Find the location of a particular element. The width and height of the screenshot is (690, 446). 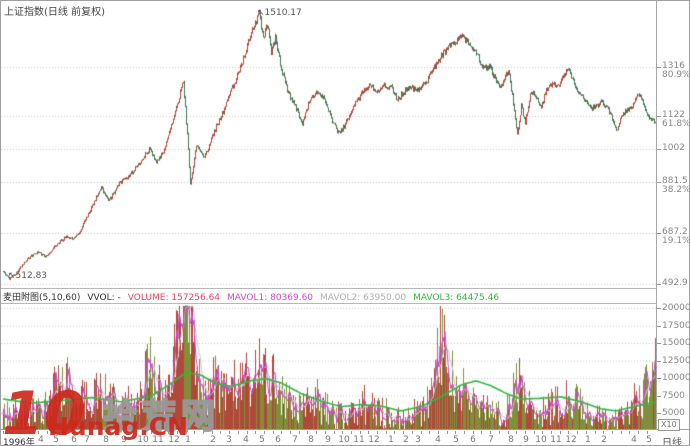

watermark-url: Hunag.CN is located at coordinates (118, 426).